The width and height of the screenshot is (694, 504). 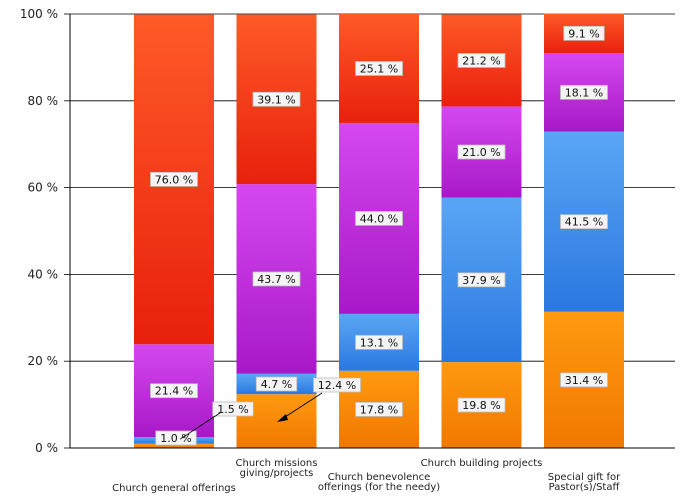 I want to click on y-tick-label: 20 %, so click(x=43, y=361).